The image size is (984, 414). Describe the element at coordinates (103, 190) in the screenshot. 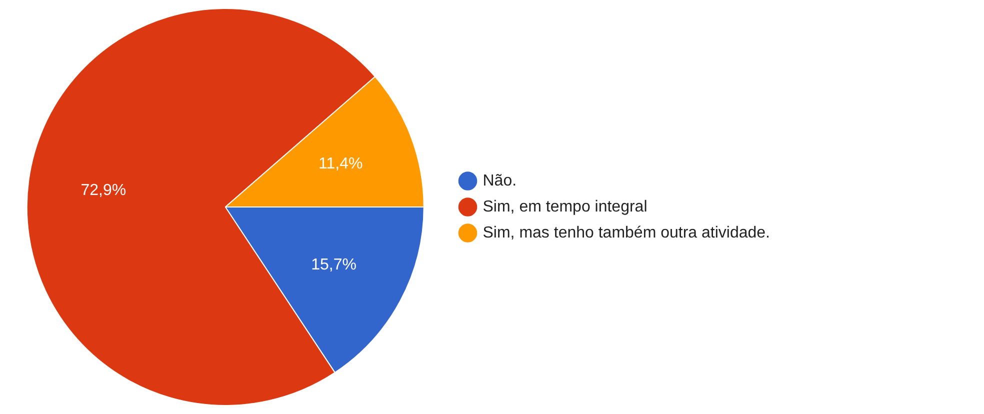

I see `data-label: 72,9%` at that location.